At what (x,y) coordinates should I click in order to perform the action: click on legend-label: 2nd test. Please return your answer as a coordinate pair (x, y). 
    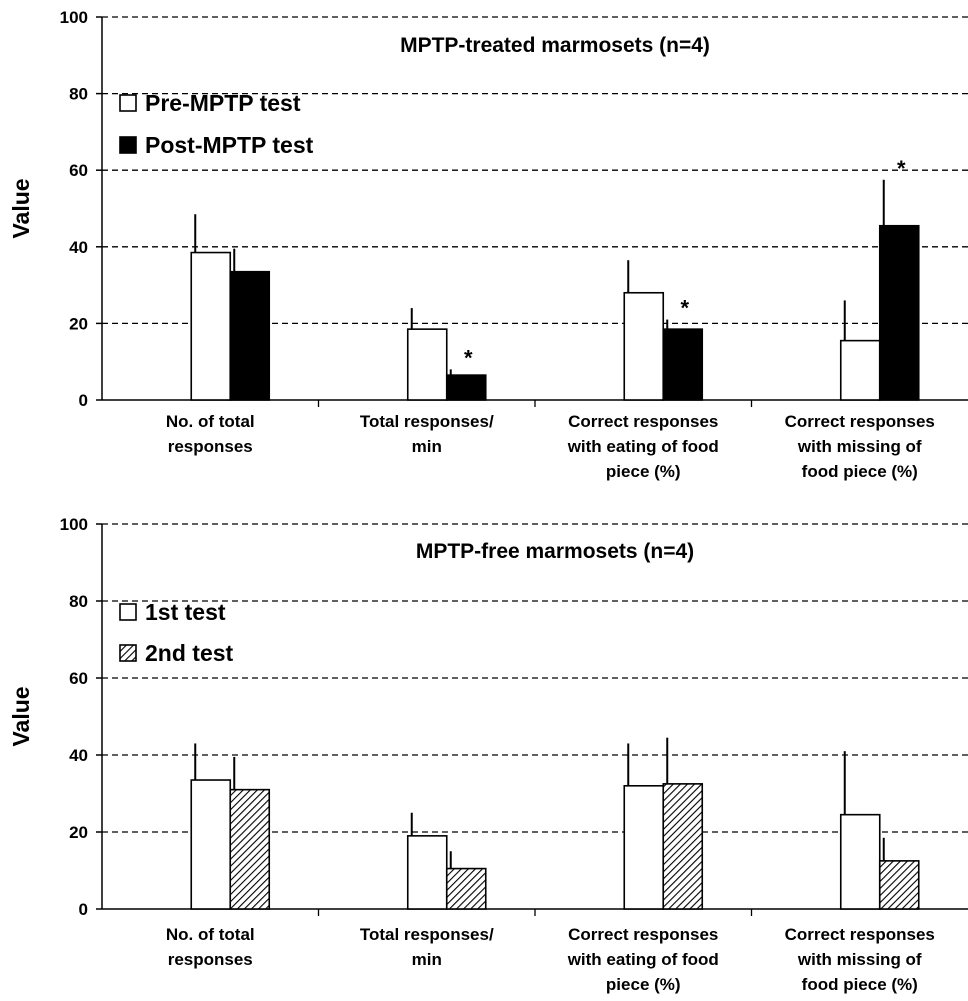
    Looking at the image, I should click on (189, 653).